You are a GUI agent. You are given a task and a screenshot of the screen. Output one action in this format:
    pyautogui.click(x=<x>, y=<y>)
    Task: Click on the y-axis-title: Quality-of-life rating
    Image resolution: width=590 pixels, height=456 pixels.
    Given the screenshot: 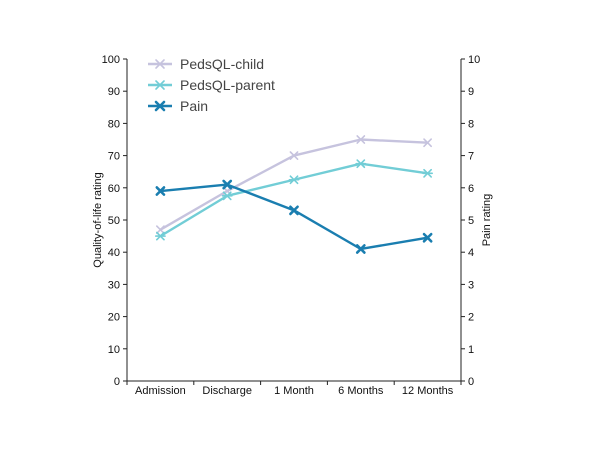 What is the action you would take?
    pyautogui.click(x=98, y=219)
    